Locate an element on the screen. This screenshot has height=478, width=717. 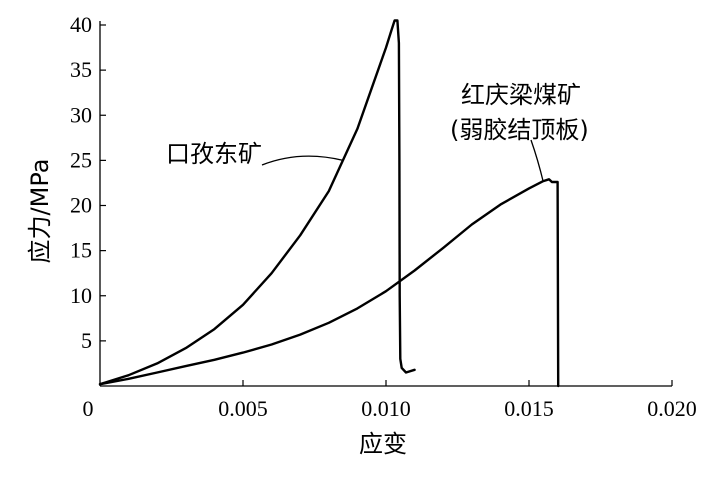
y-axis-title: 应力/MPa is located at coordinates (40, 211).